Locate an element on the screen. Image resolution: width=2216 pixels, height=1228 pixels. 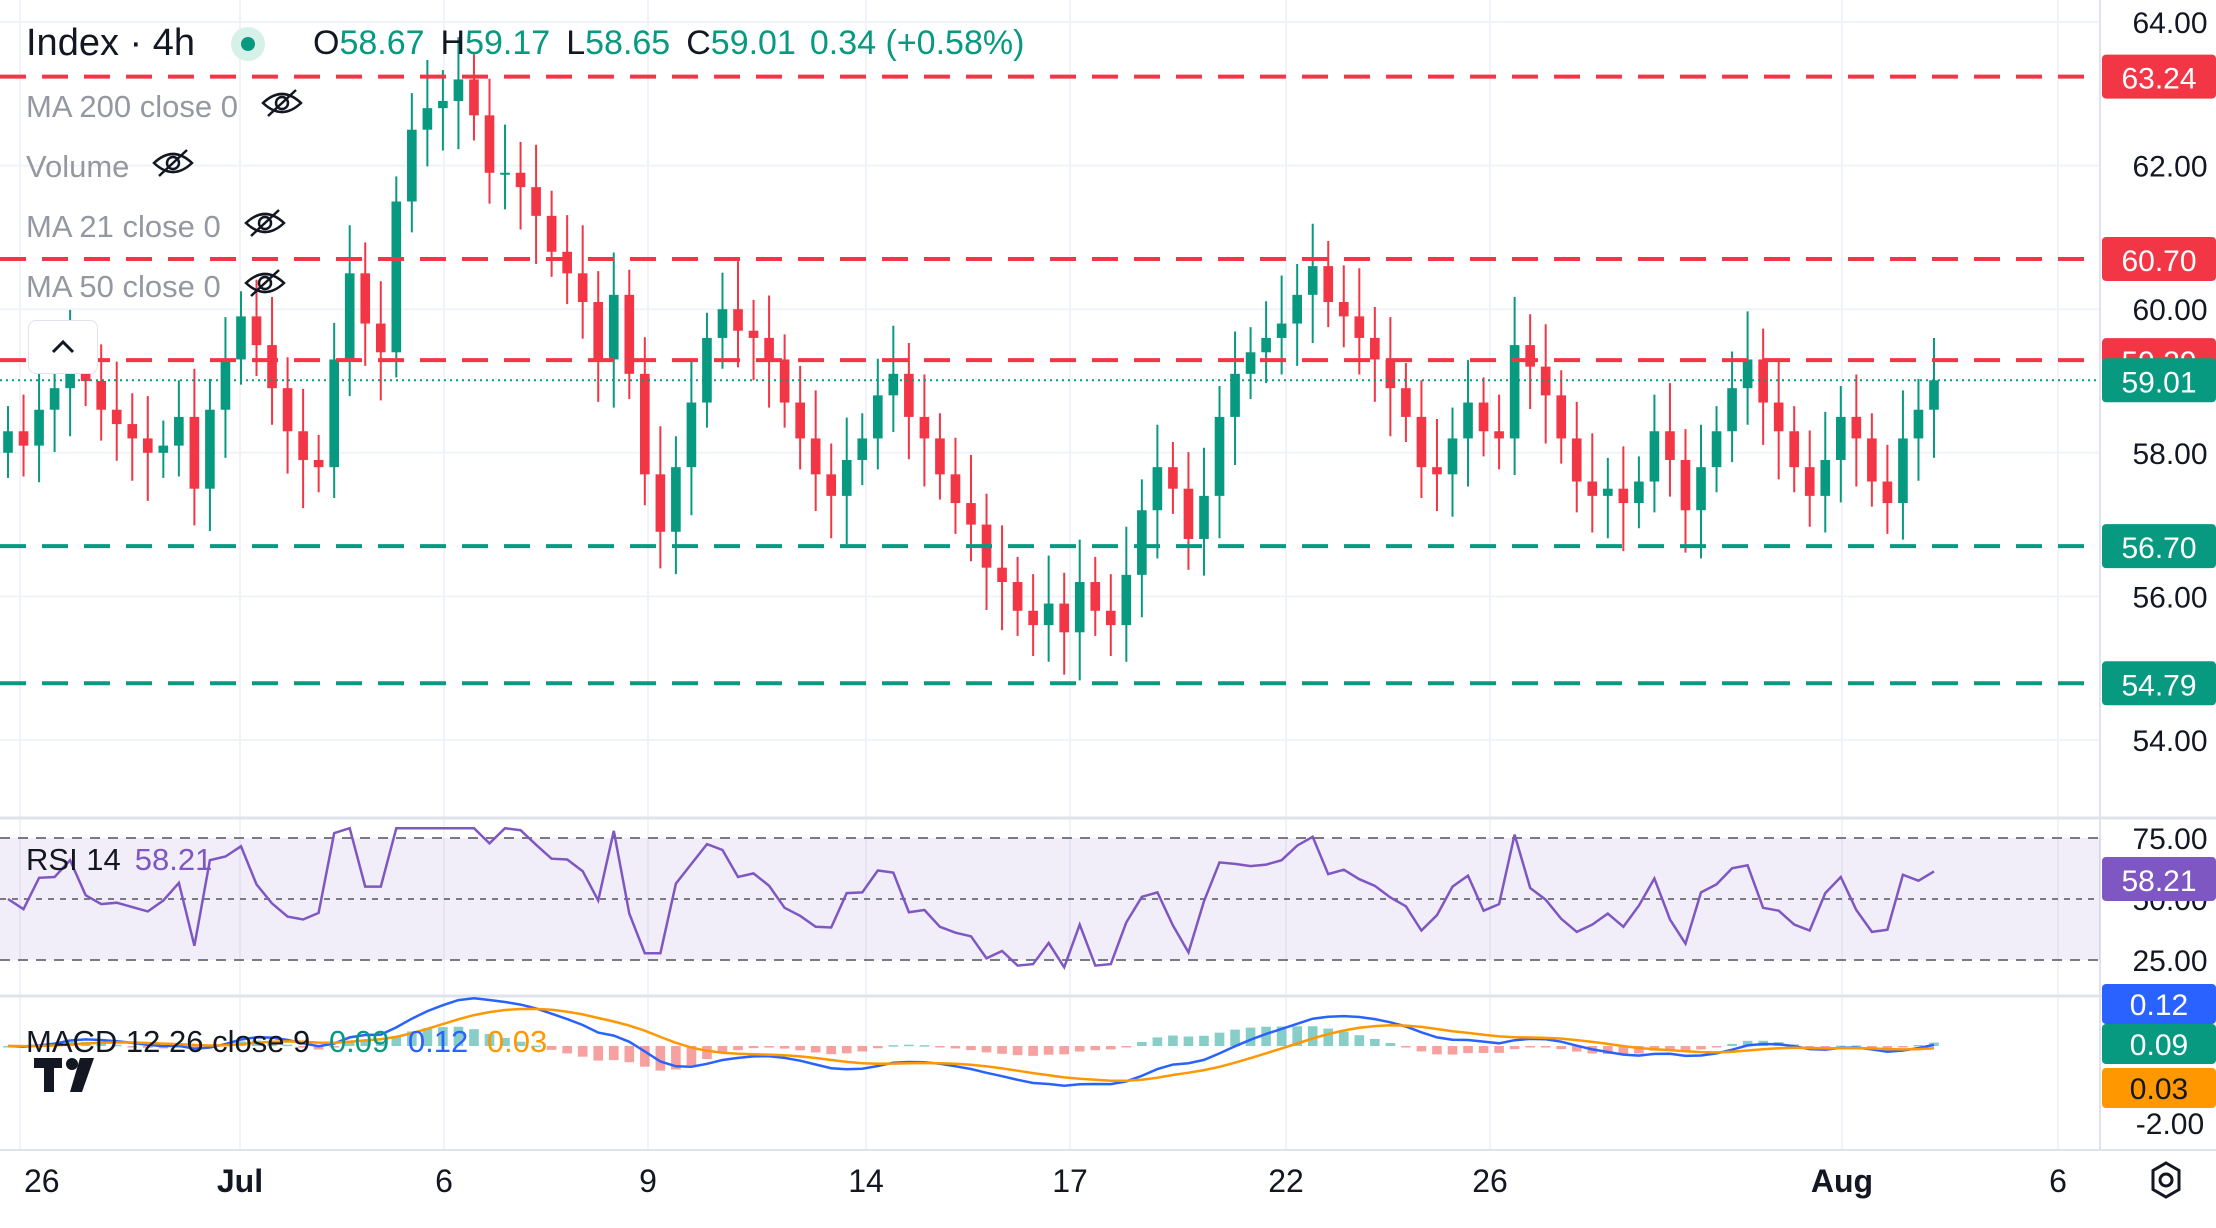
indicator-row-volume: Volume is located at coordinates (110, 167).